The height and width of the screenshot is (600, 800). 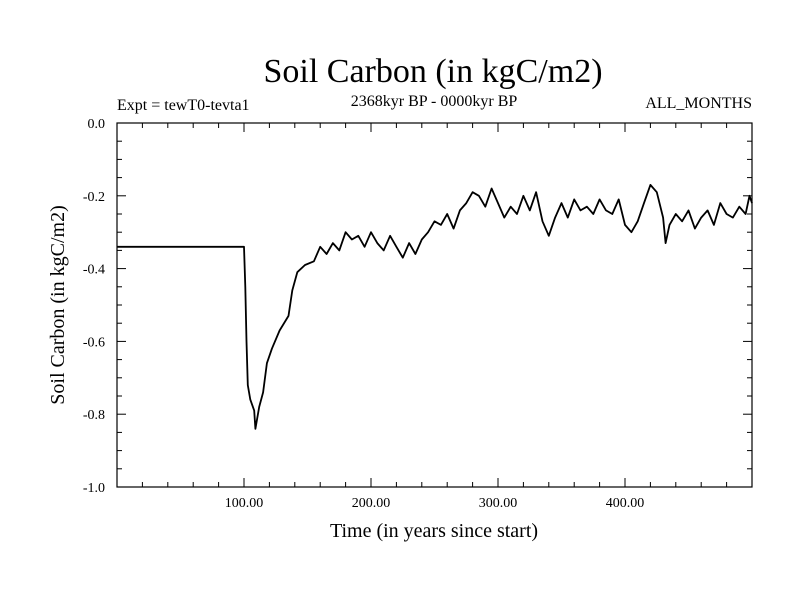 What do you see at coordinates (94, 342) in the screenshot?
I see `y-tick-label: -0.6` at bounding box center [94, 342].